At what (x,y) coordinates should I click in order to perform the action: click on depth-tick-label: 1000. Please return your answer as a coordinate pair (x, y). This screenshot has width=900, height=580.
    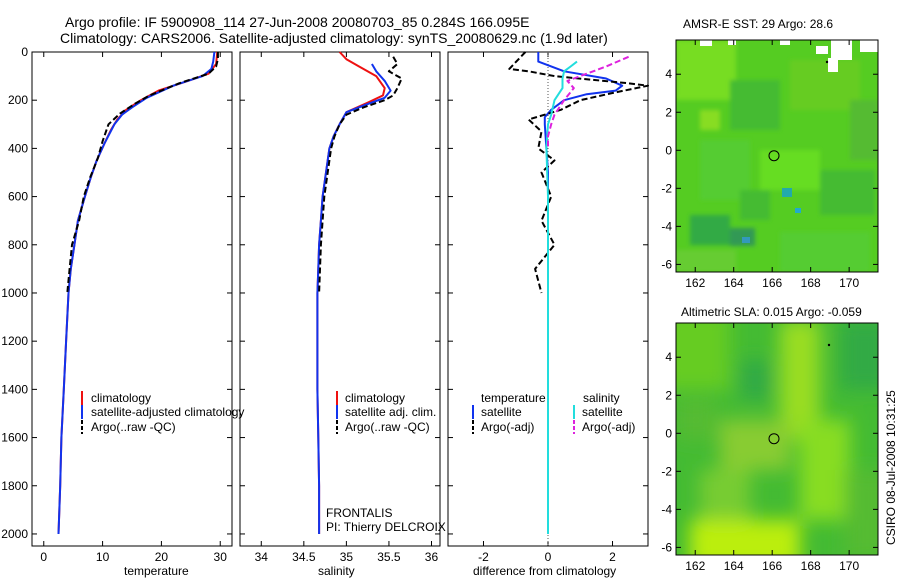
    Looking at the image, I should click on (14, 293).